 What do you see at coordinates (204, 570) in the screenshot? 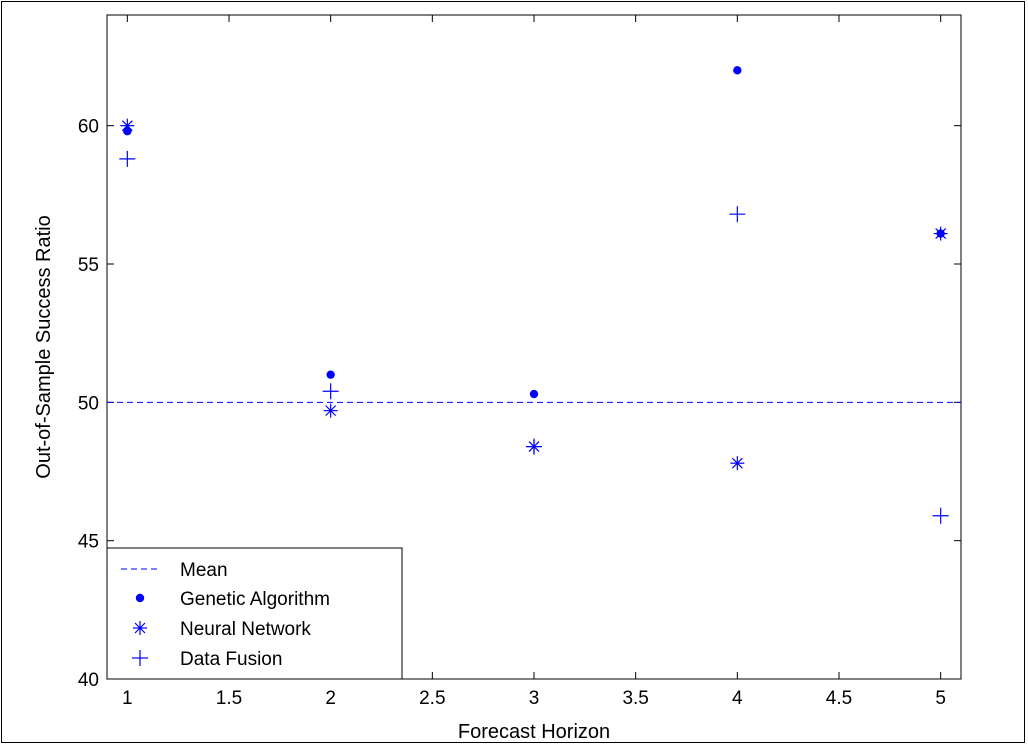
I see `legend-mean-label: Mean` at bounding box center [204, 570].